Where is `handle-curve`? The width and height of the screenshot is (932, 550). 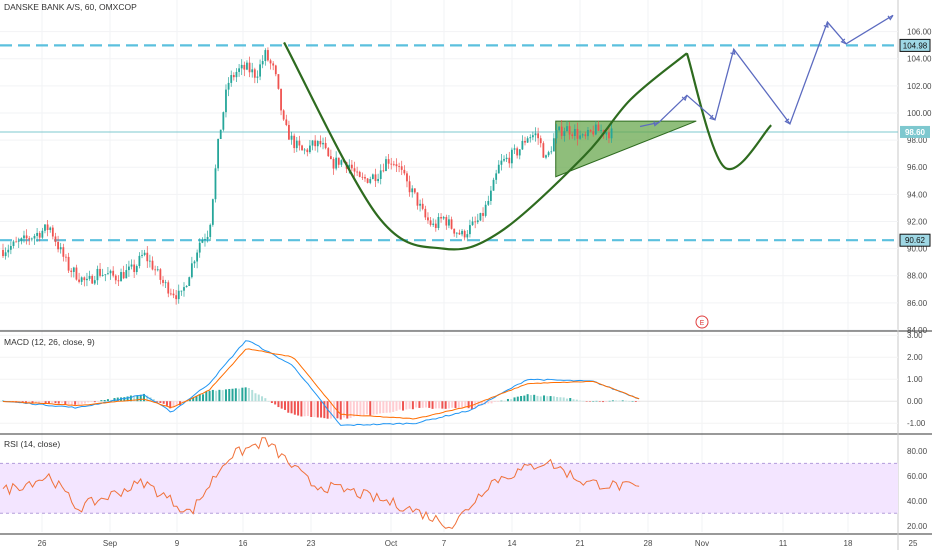
handle-curve is located at coordinates (729, 111).